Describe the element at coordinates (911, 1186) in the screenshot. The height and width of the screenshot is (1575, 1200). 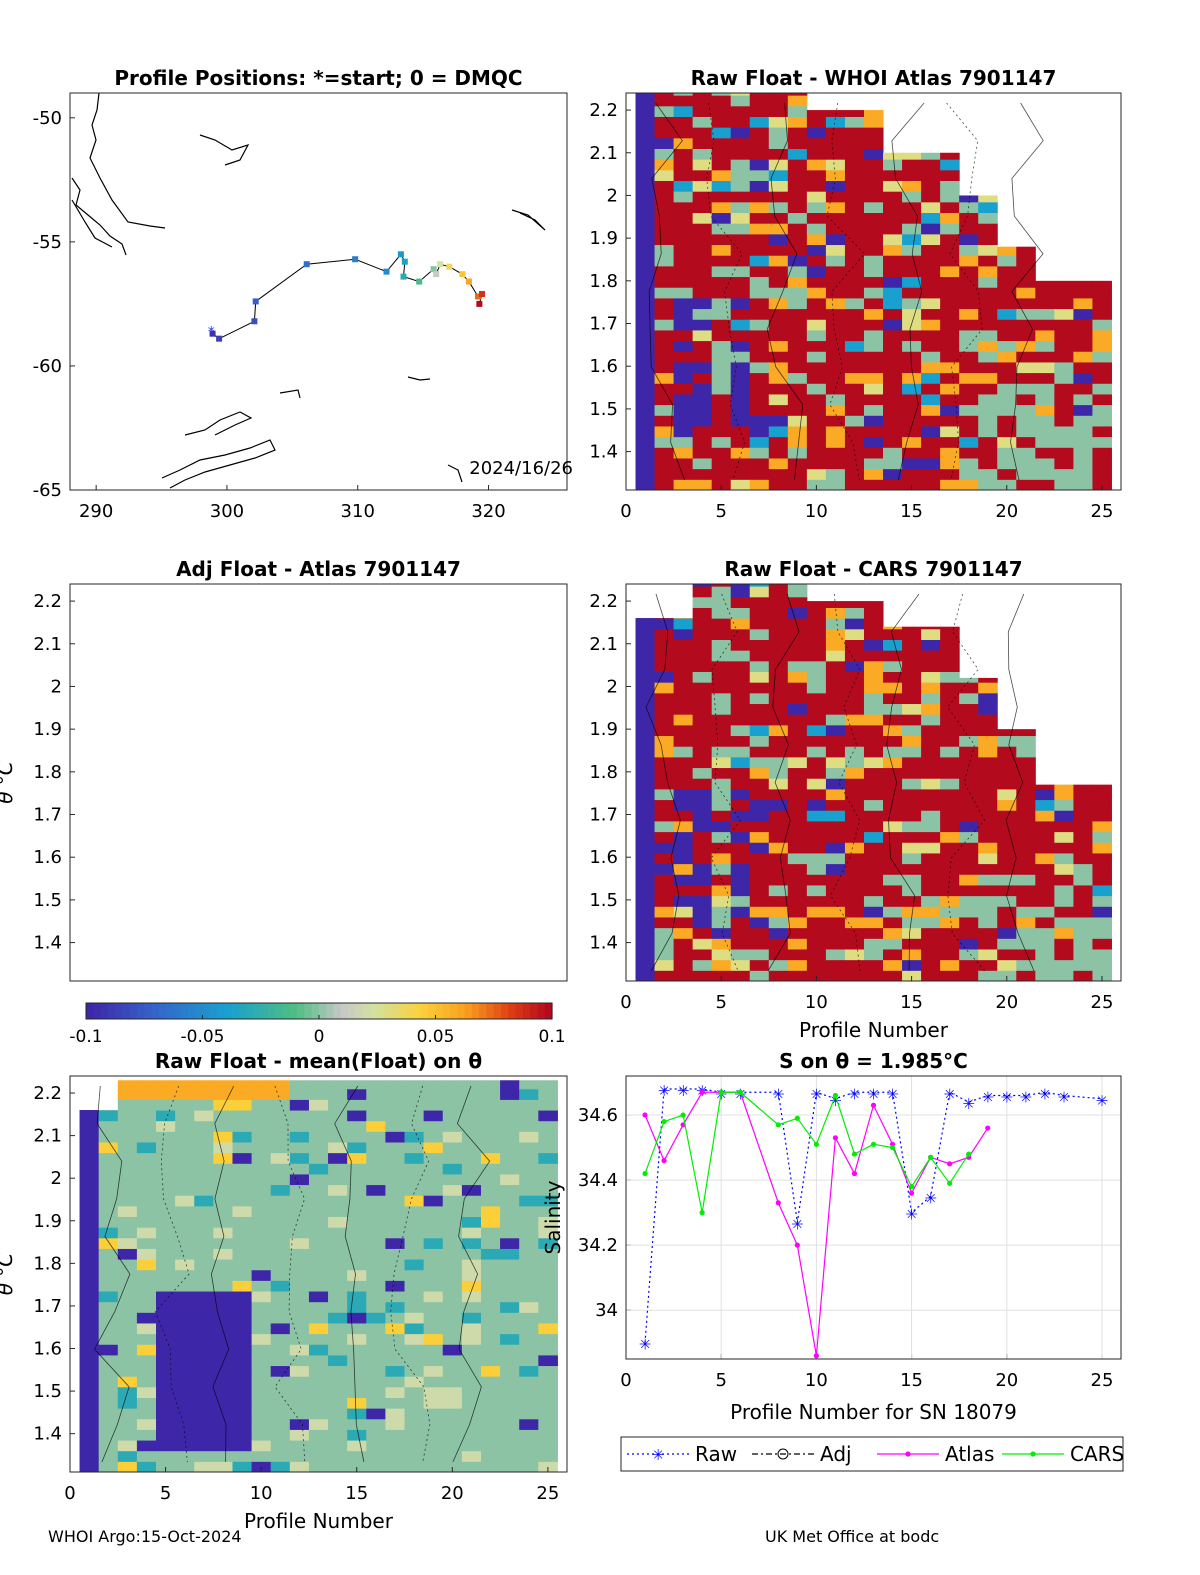
I see `series-point-cars` at that location.